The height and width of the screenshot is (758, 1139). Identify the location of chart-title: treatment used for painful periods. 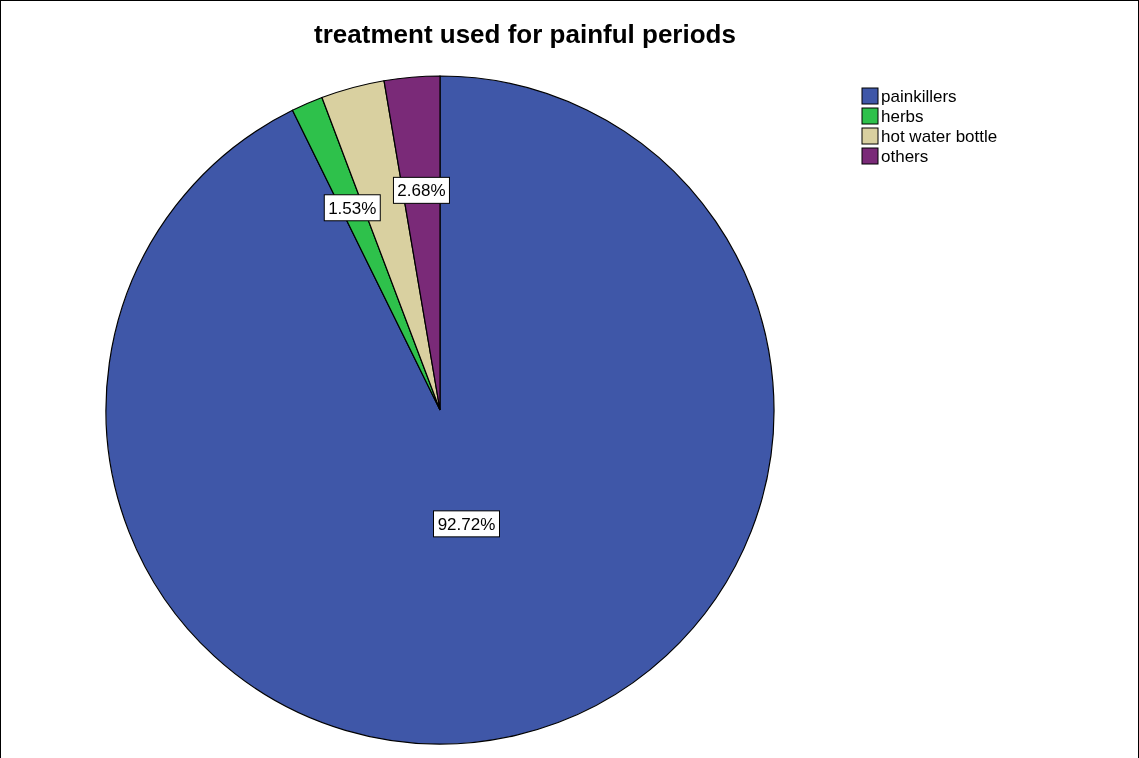
(525, 34).